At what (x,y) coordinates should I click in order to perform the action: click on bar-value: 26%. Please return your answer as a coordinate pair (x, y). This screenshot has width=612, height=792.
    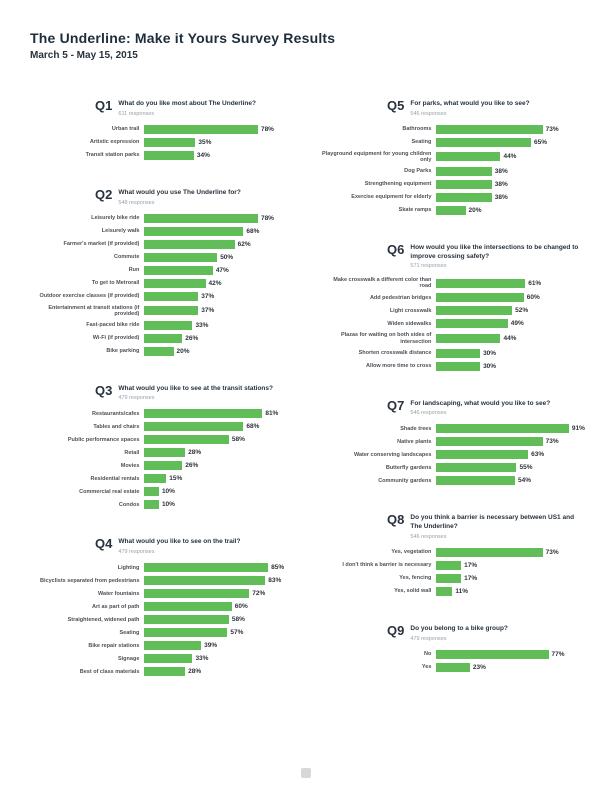
    Looking at the image, I should click on (192, 338).